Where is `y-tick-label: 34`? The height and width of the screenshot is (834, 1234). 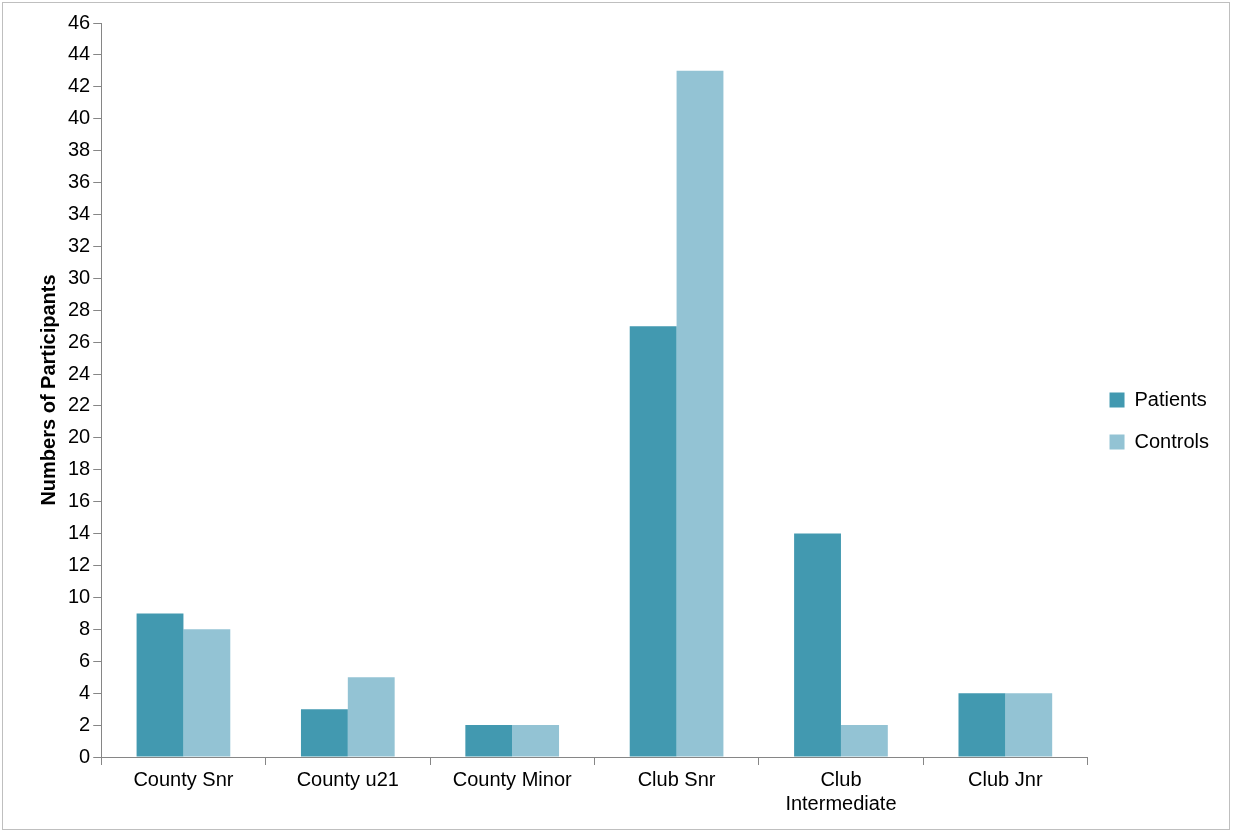 y-tick-label: 34 is located at coordinates (79, 212).